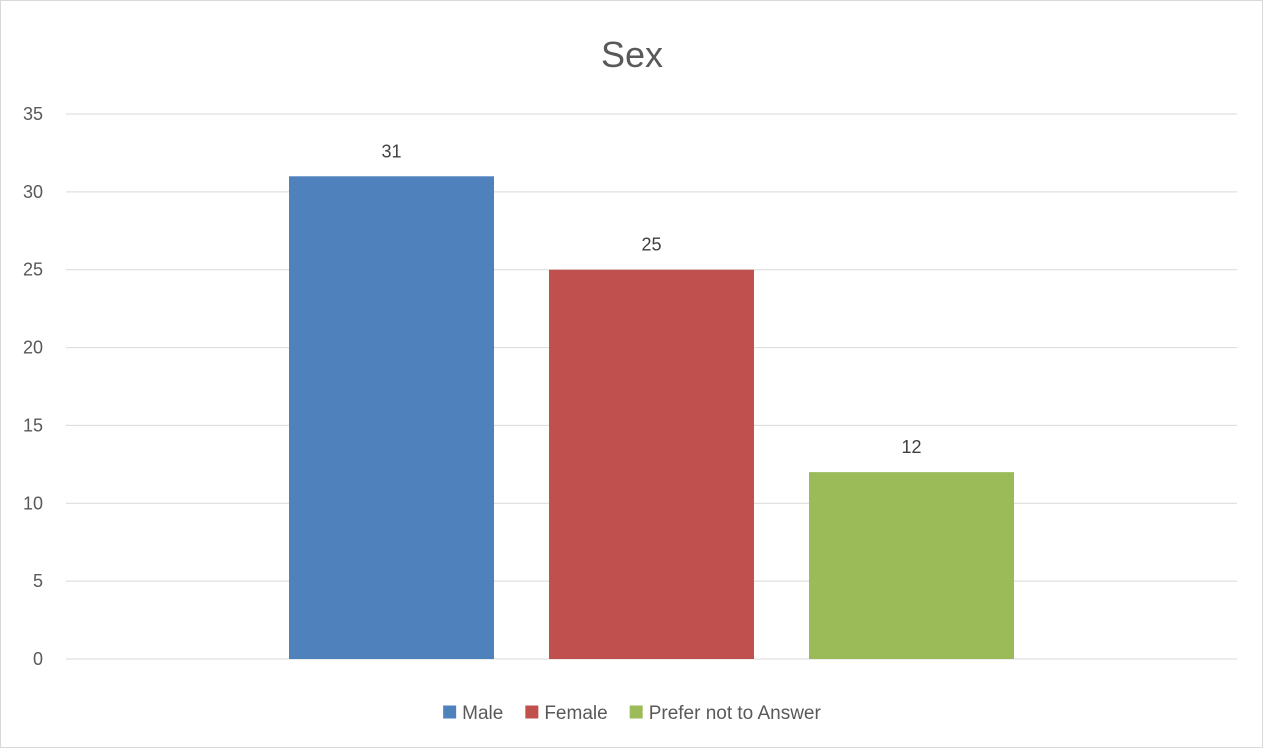 This screenshot has width=1263, height=748. Describe the element at coordinates (911, 565) in the screenshot. I see `bar-prefer-not-to-answer` at that location.